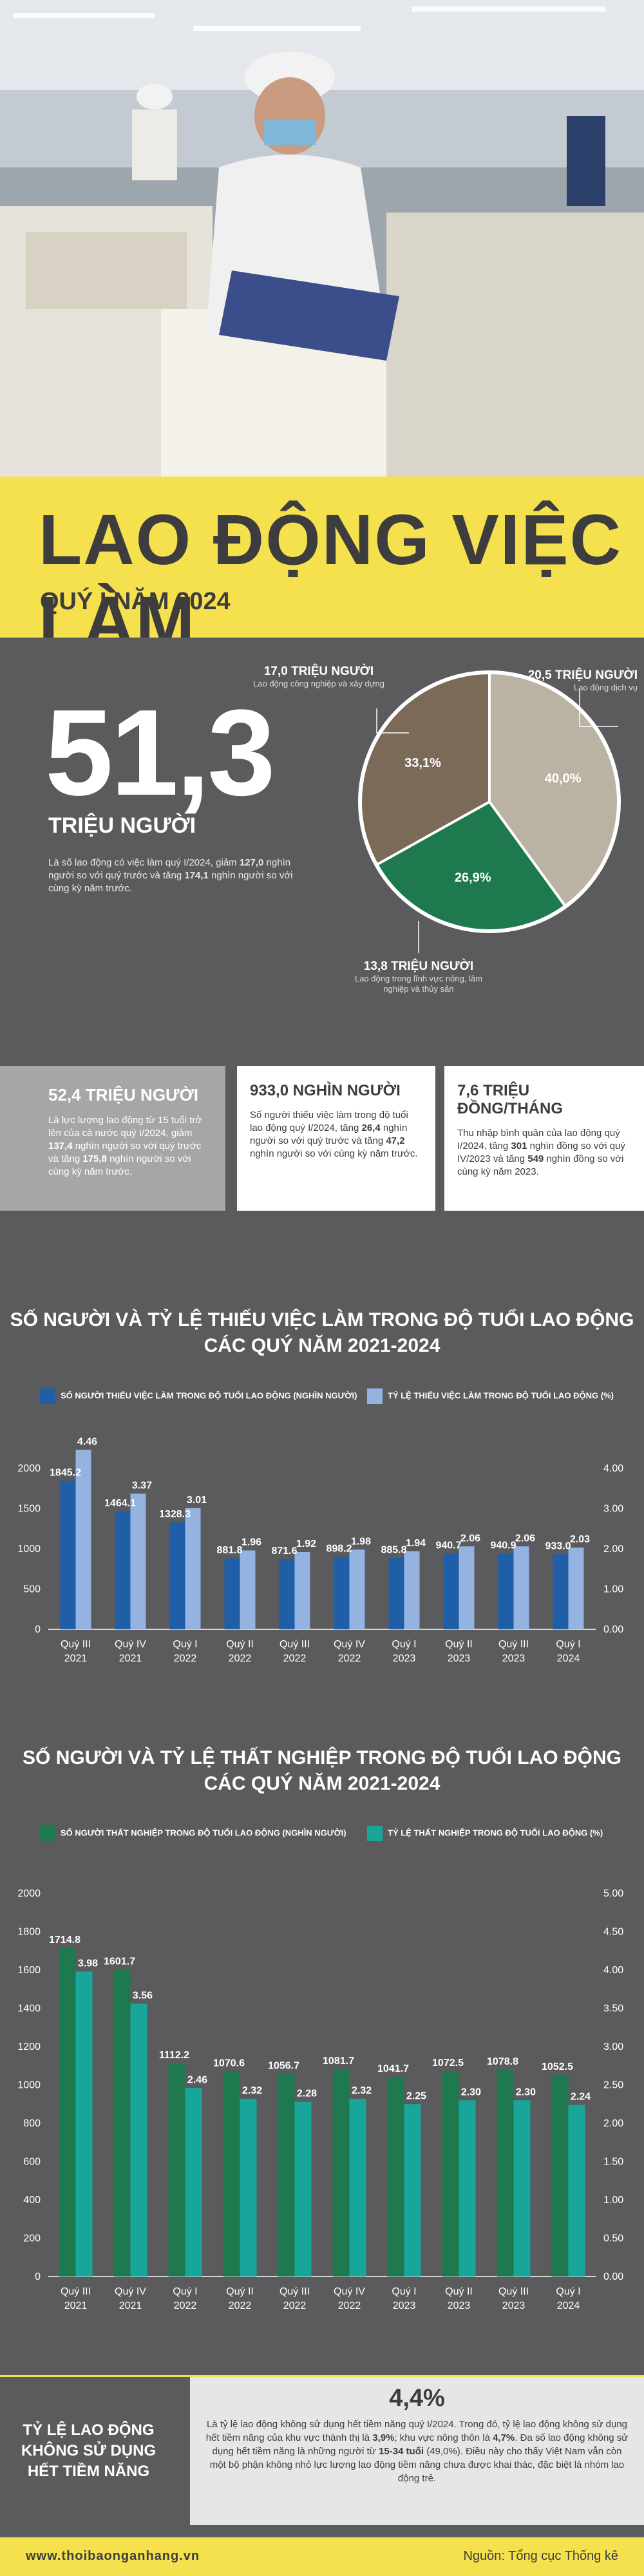  What do you see at coordinates (229, 2063) in the screenshot?
I see `bar-count-label: 1070.6` at bounding box center [229, 2063].